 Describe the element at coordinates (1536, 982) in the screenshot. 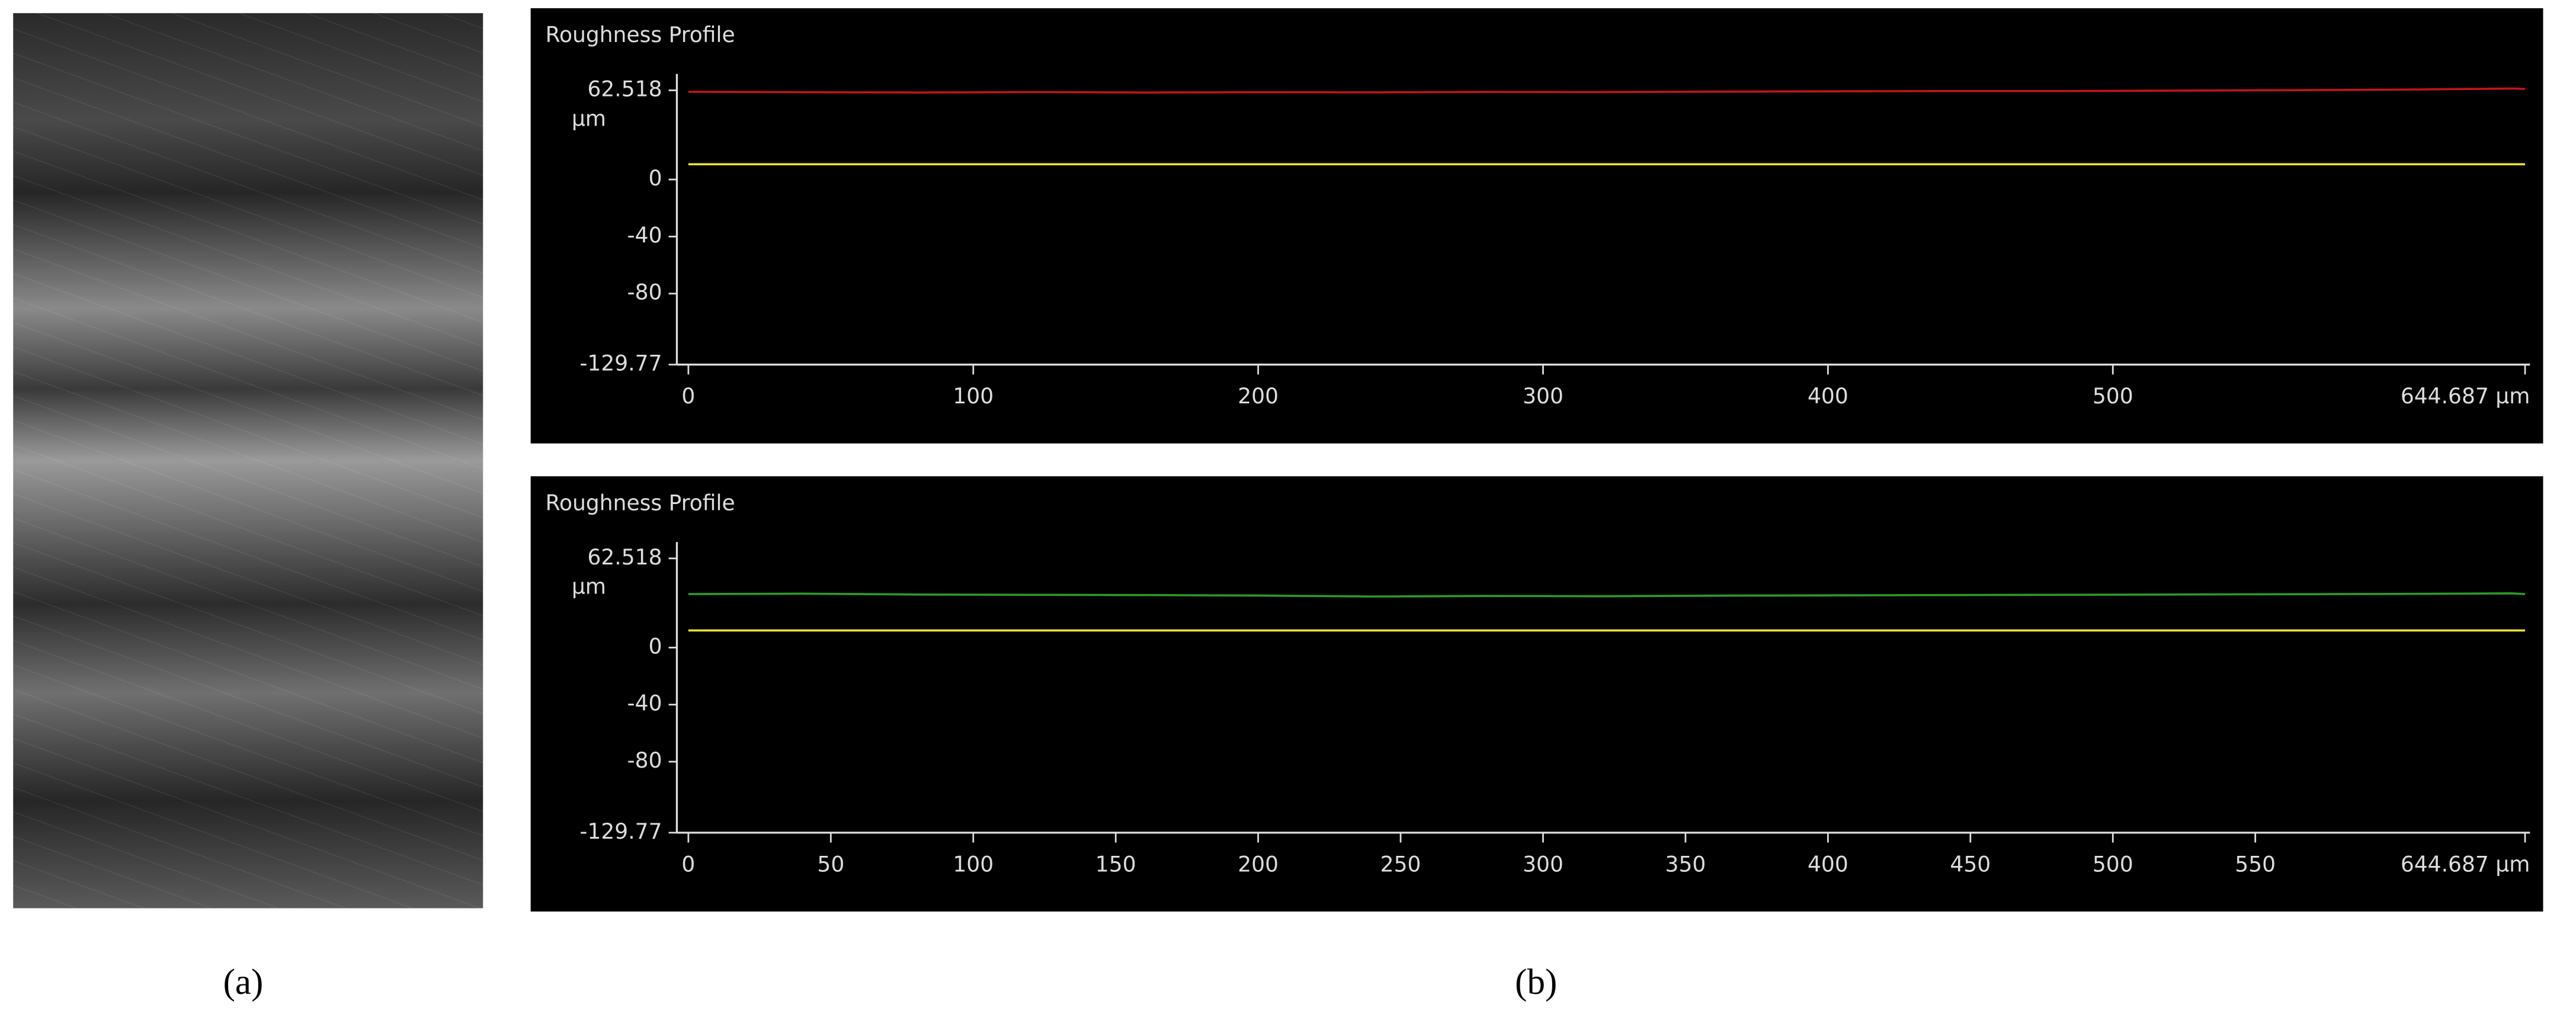

I see `caption: (b)` at that location.